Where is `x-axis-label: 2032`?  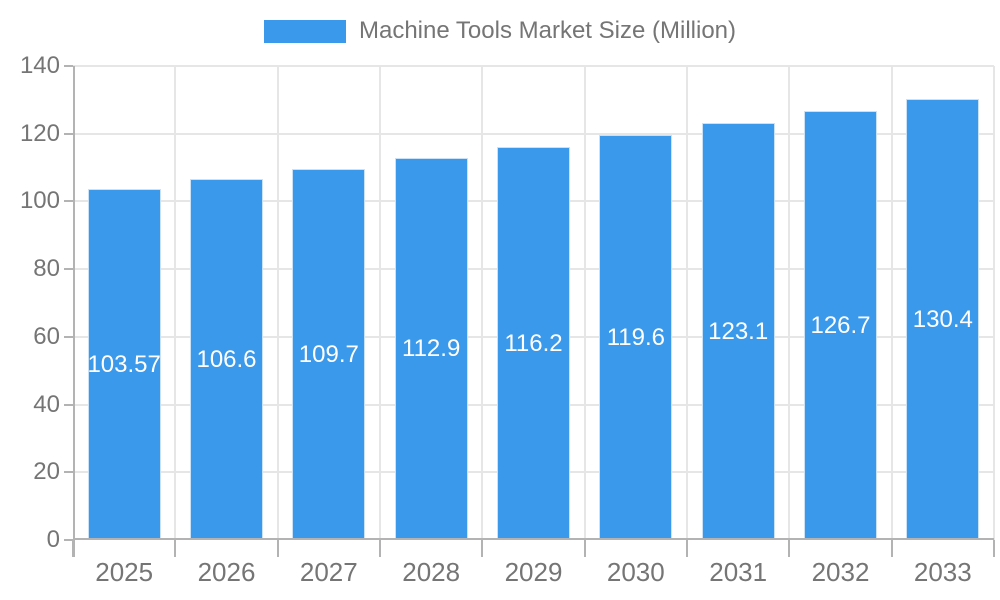
x-axis-label: 2032 is located at coordinates (840, 572).